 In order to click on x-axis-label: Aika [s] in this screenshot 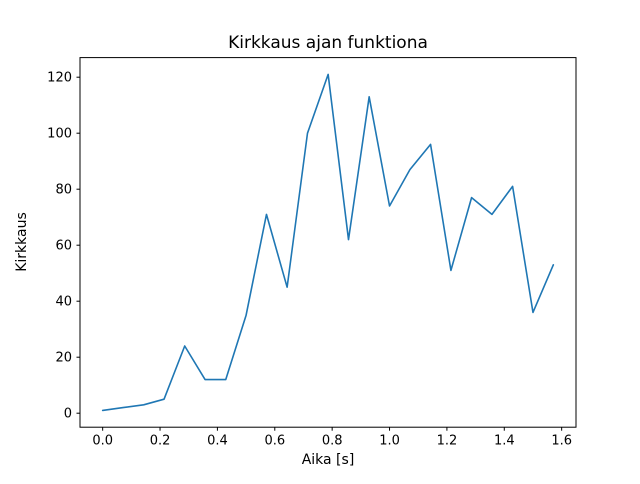, I will do `click(328, 460)`.